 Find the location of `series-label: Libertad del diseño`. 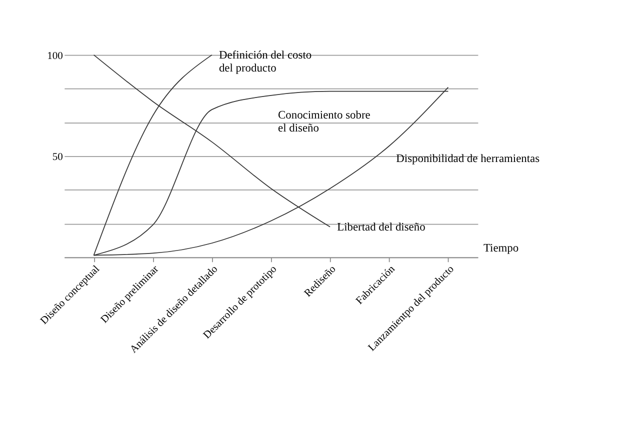

series-label: Libertad del diseño is located at coordinates (381, 227).